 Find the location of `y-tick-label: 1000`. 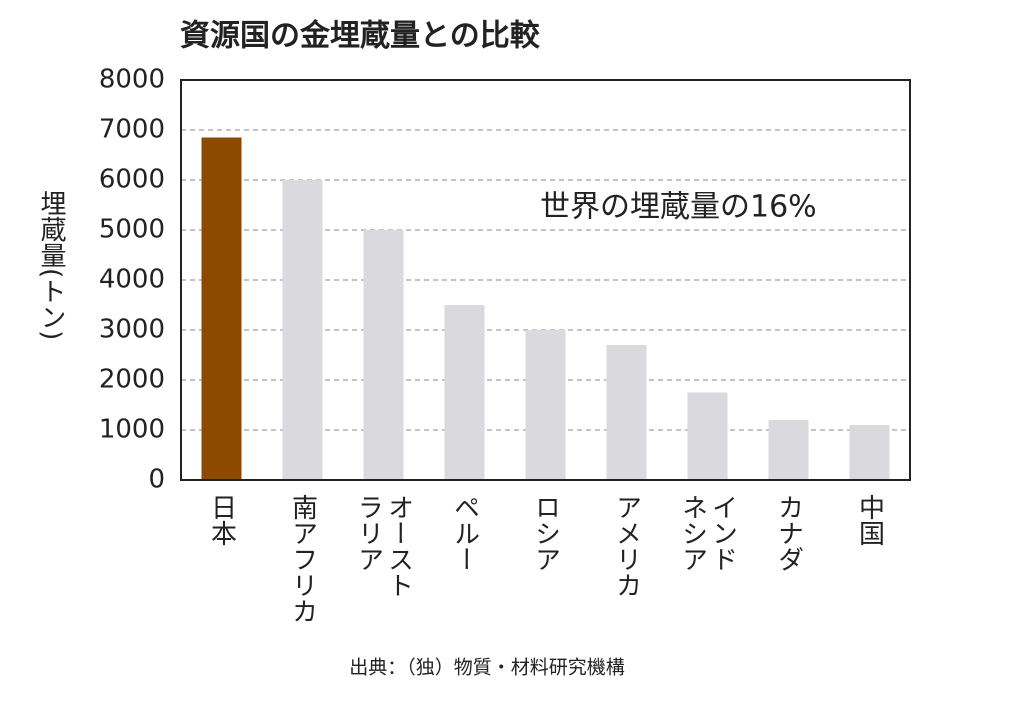

y-tick-label: 1000 is located at coordinates (132, 430).